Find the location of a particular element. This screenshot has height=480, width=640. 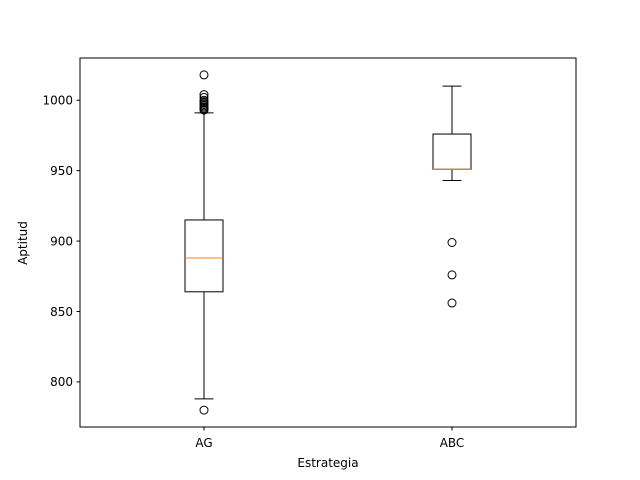

x-tick-label: ABC is located at coordinates (452, 443).